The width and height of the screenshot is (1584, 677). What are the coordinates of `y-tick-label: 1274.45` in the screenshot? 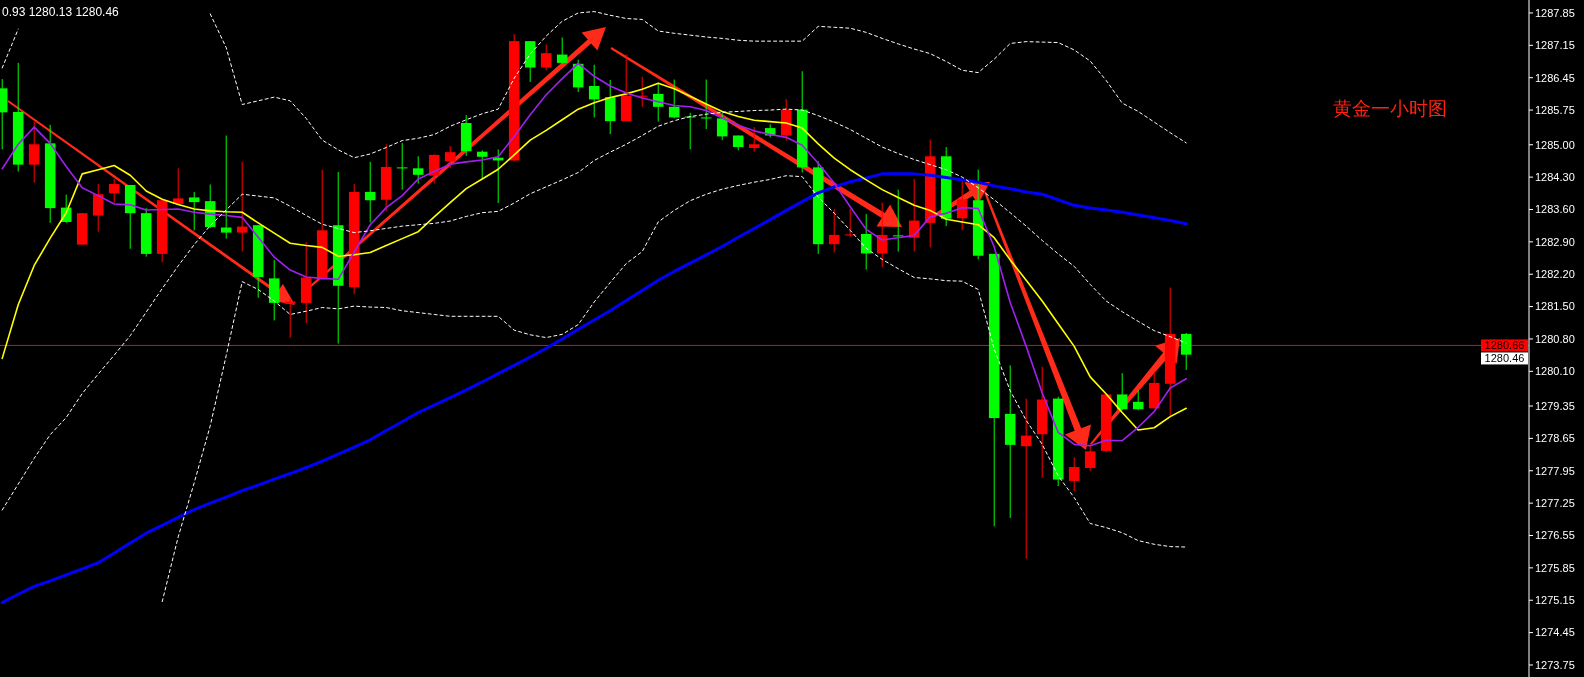 It's located at (1555, 632).